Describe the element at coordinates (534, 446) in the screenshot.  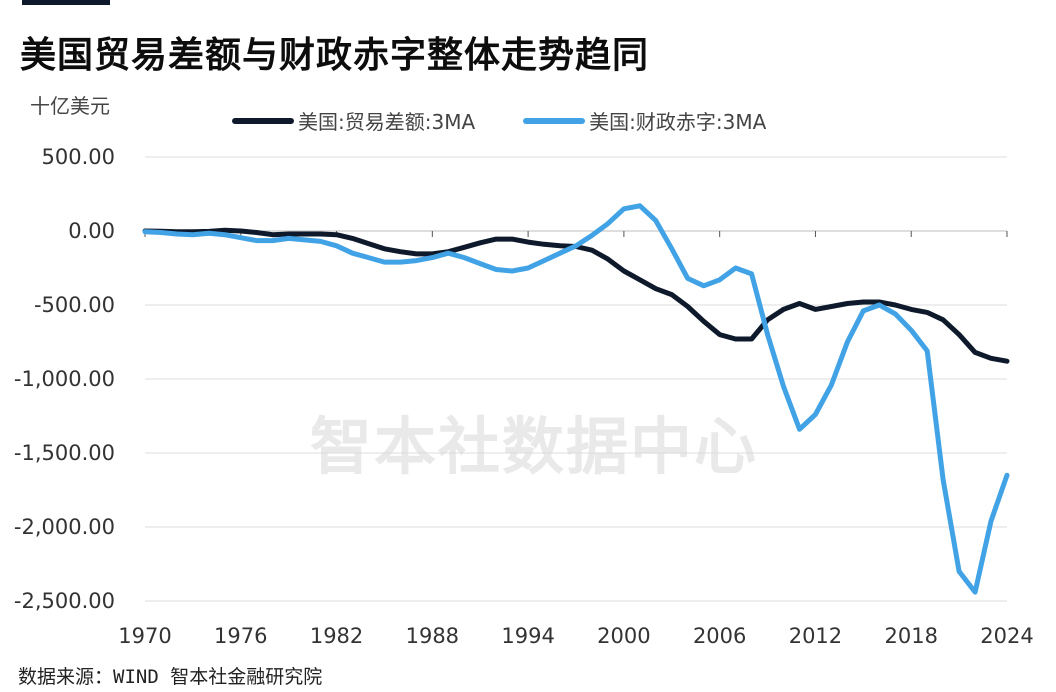
I see `watermark: 智本社数据中心` at that location.